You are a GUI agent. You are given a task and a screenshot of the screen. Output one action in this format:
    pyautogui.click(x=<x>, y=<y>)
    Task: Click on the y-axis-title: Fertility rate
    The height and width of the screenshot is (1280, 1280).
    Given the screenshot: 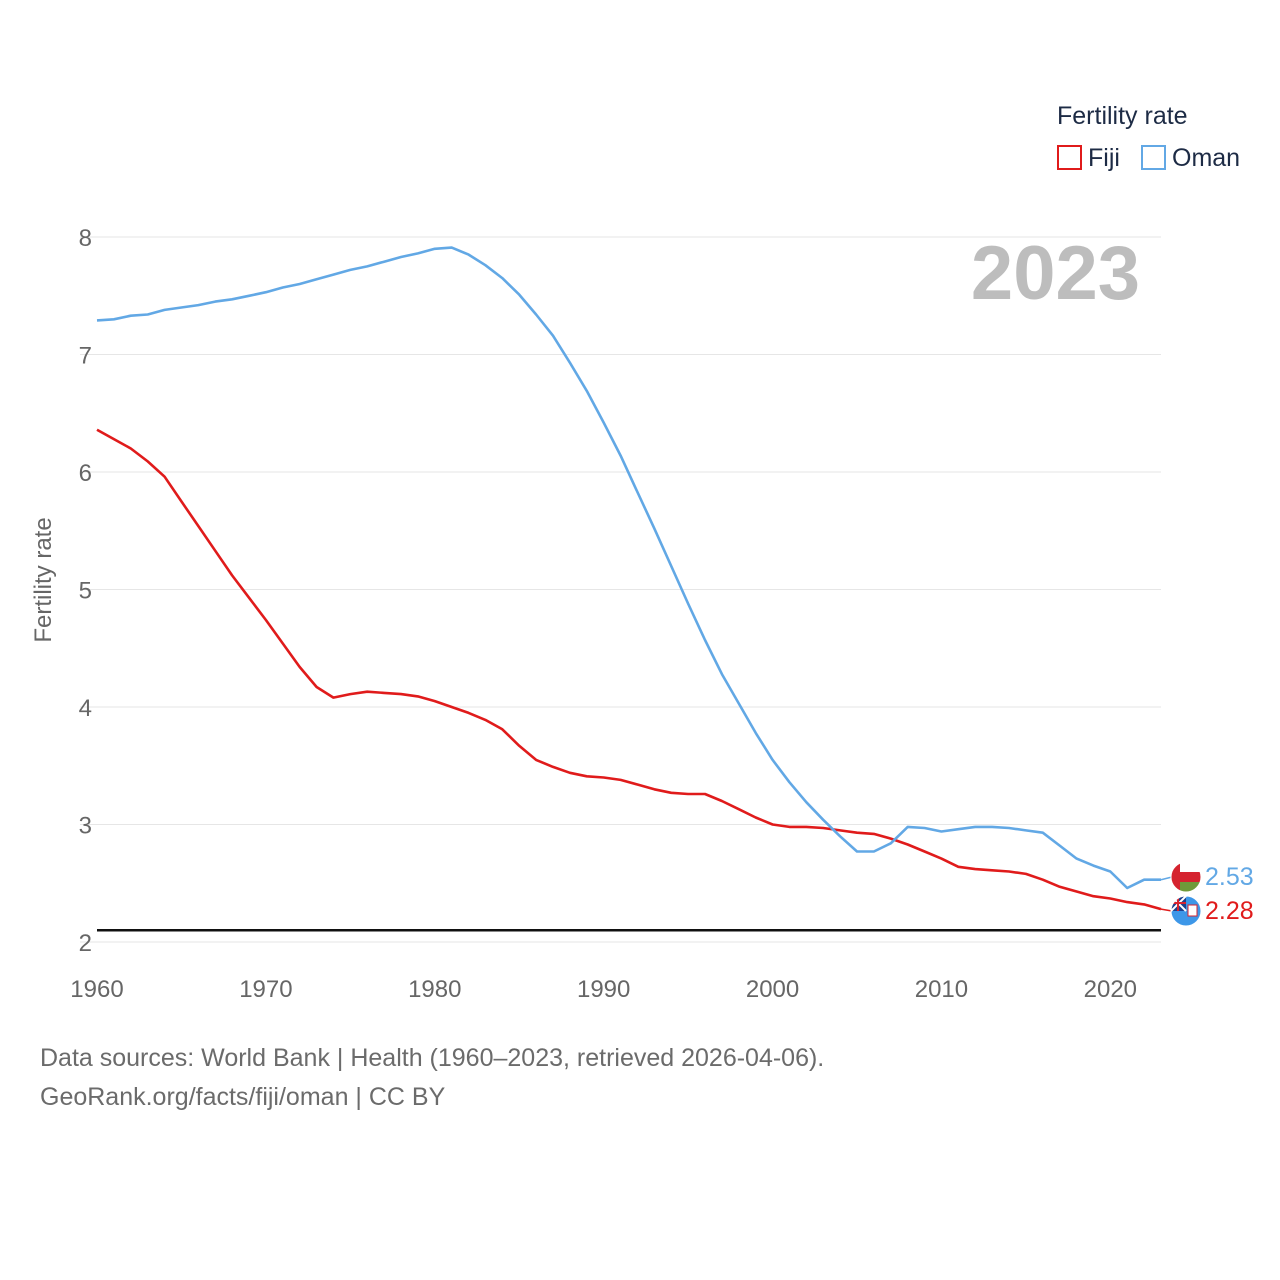 What is the action you would take?
    pyautogui.click(x=43, y=579)
    